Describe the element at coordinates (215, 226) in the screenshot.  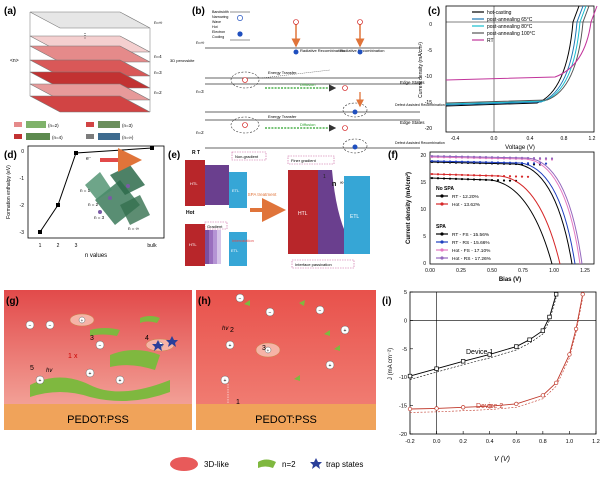
I see `svg-text: Gradient` at that location.